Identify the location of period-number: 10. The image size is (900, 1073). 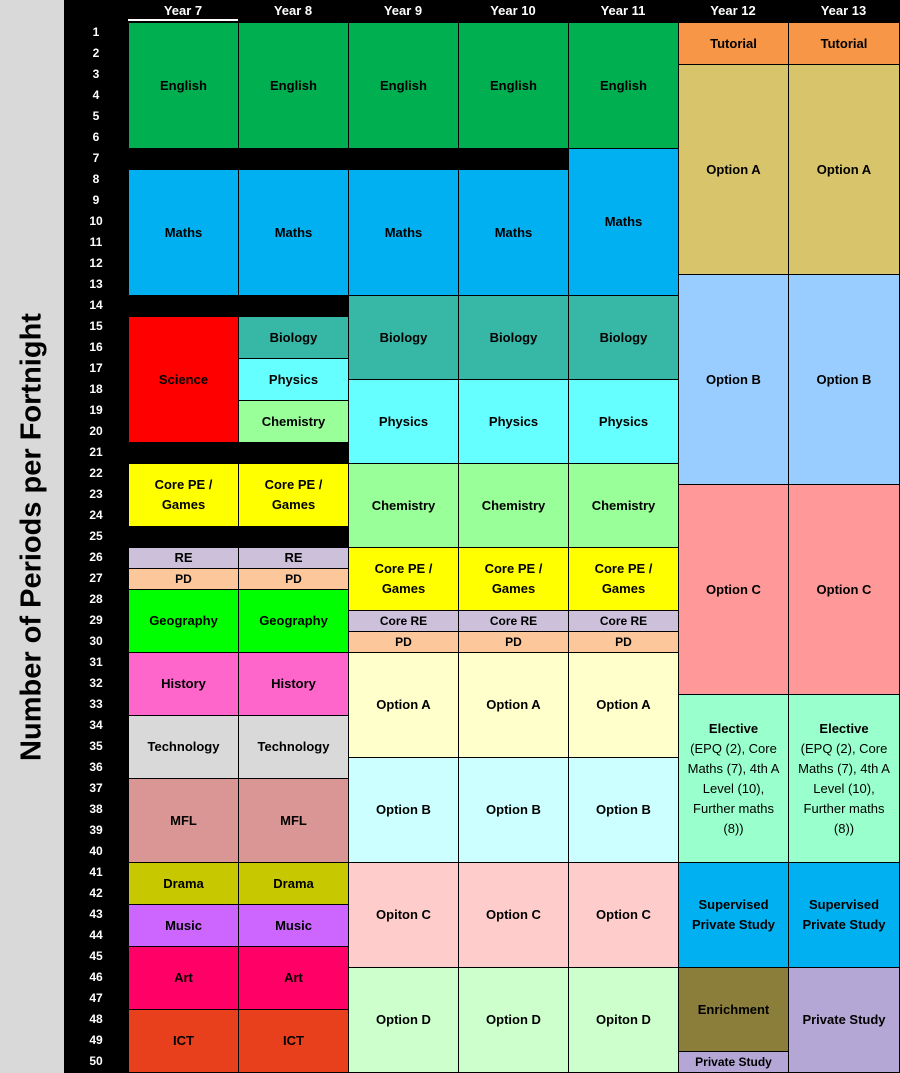
(96, 221).